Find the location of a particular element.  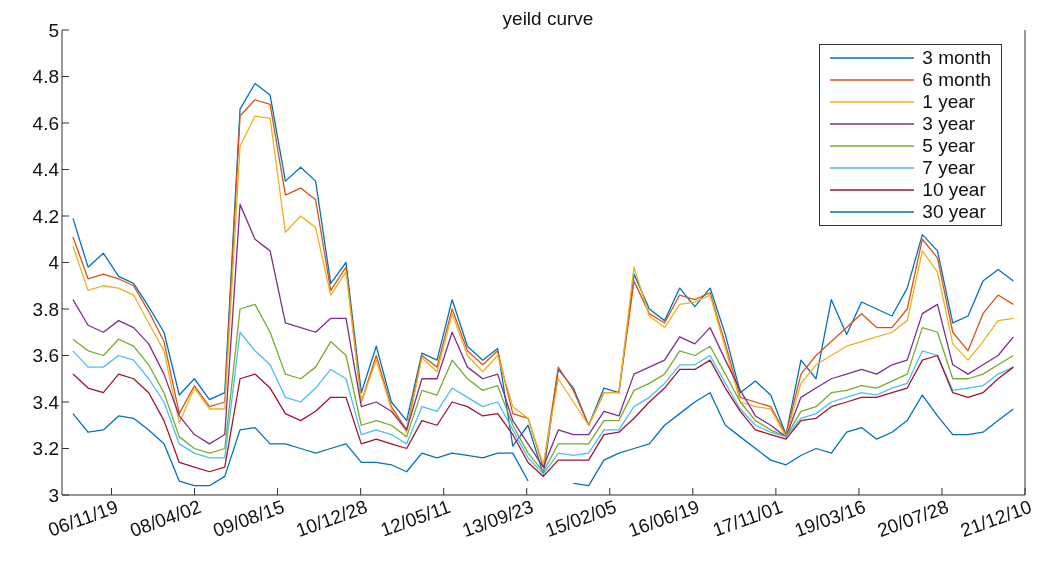

legend-label: 3 month is located at coordinates (956, 57).